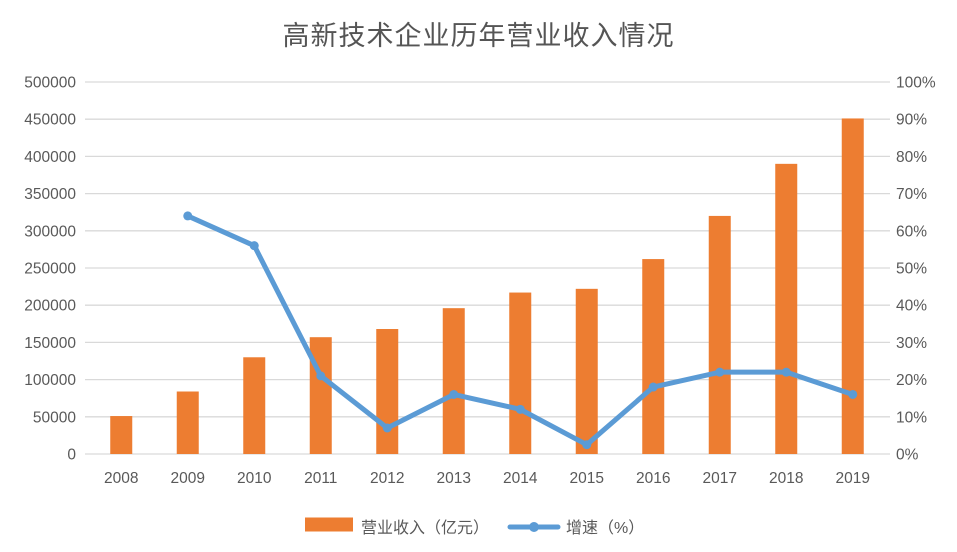 Image resolution: width=957 pixels, height=552 pixels. I want to click on right-axis-tick-label: 40%, so click(911, 306).